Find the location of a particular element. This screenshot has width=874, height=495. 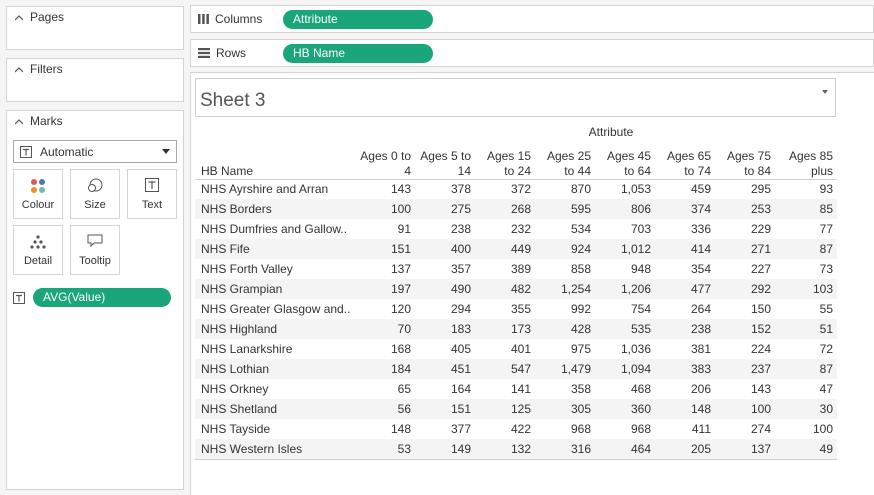

table-cell: 372 is located at coordinates (520, 189).